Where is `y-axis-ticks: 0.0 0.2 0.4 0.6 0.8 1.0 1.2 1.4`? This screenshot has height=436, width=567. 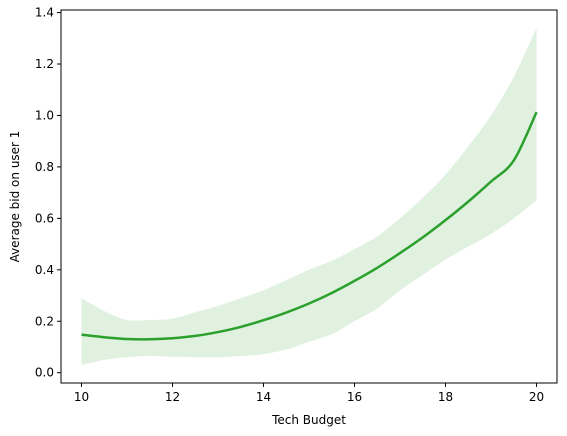 y-axis-ticks: 0.0 0.2 0.4 0.6 0.8 1.0 1.2 1.4 is located at coordinates (48, 193).